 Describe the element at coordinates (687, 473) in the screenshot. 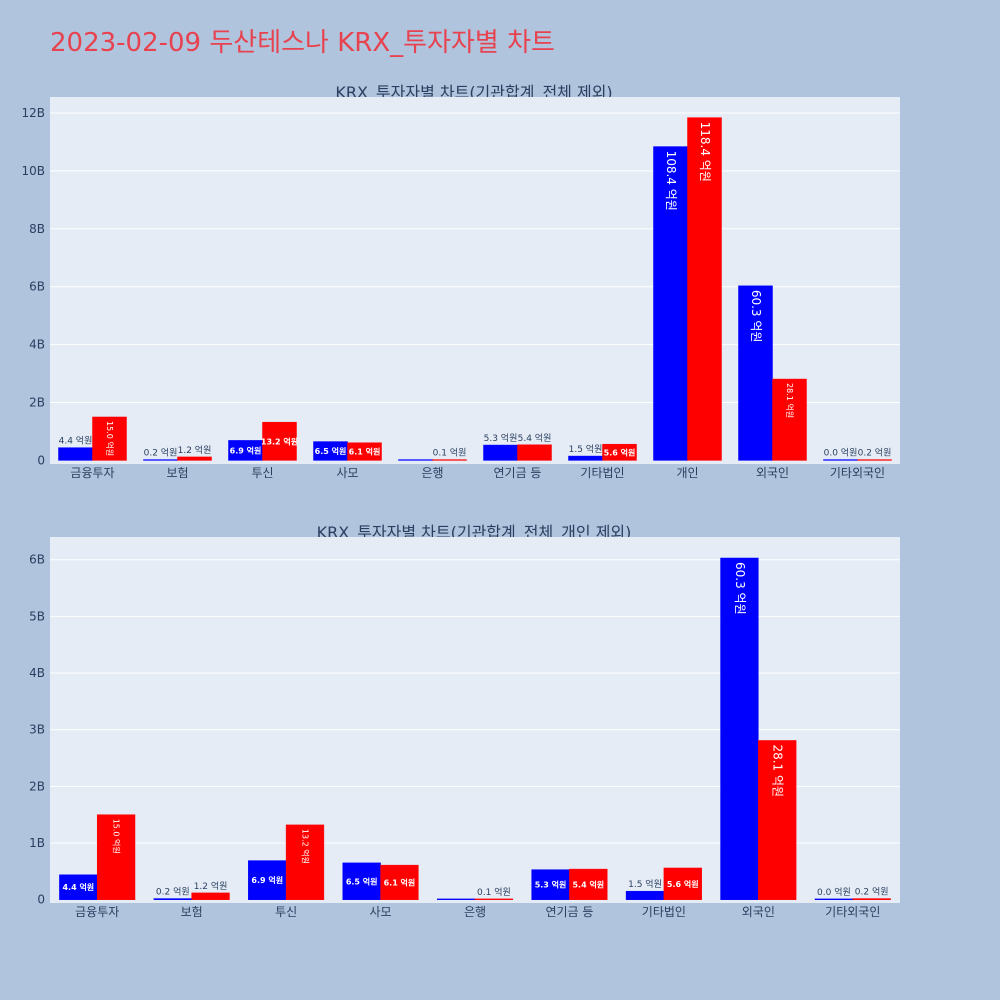

I see `x-tick-label: 개인` at that location.